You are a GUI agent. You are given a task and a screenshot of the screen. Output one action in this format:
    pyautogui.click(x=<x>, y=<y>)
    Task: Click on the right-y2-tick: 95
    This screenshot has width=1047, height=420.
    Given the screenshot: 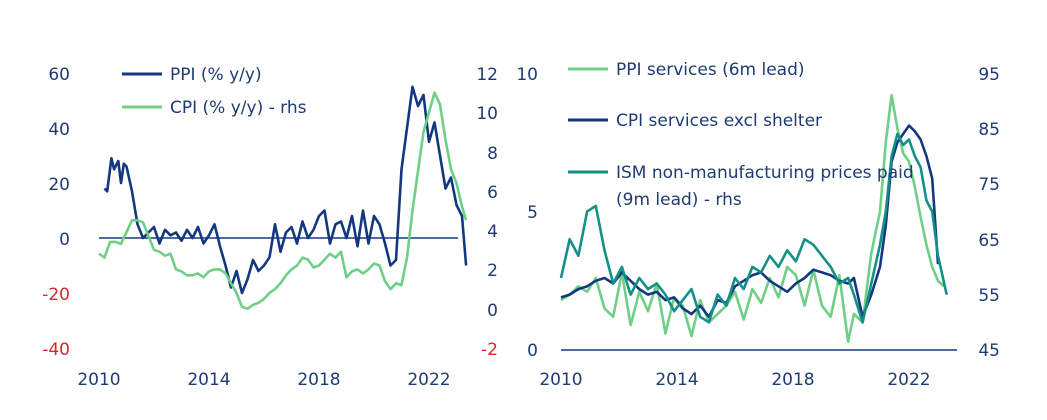 What is the action you would take?
    pyautogui.click(x=989, y=75)
    